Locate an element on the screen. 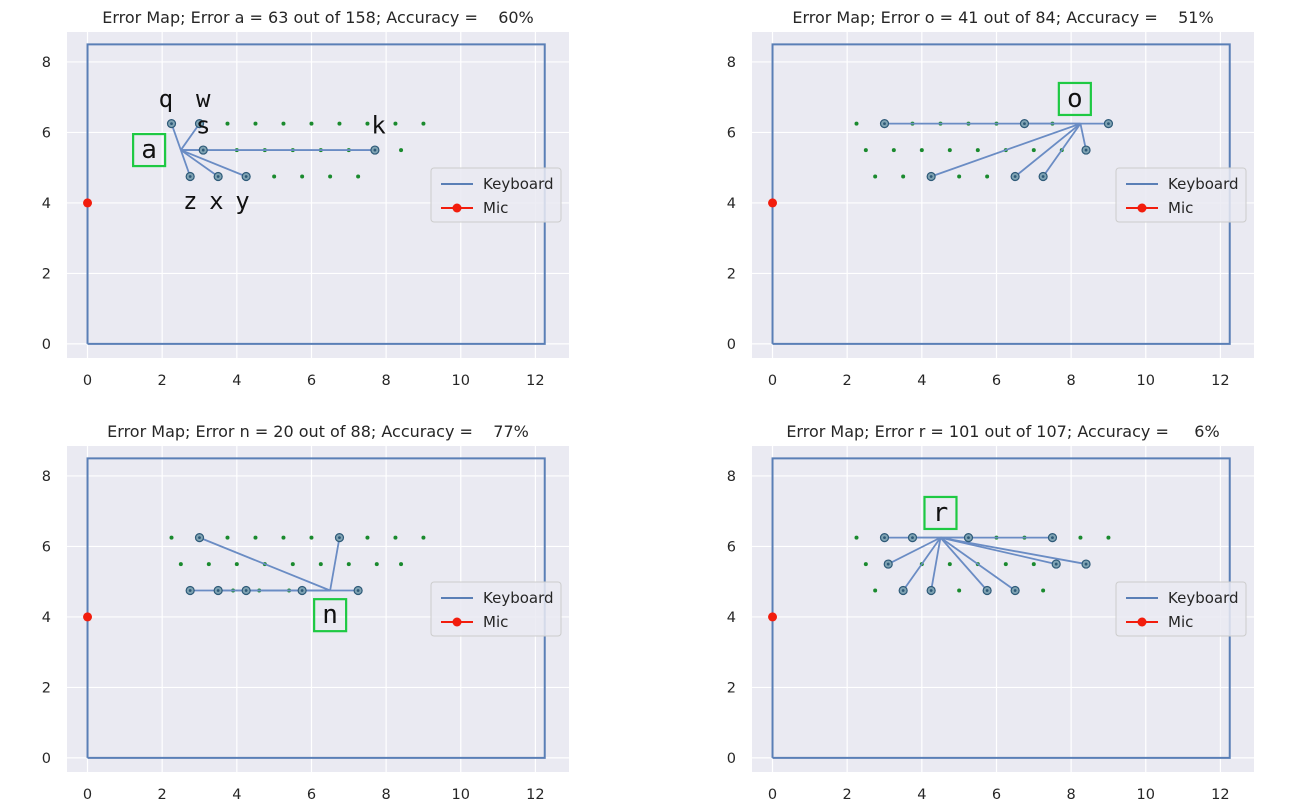 The height and width of the screenshot is (810, 1290). target-key-label: r is located at coordinates (941, 513).